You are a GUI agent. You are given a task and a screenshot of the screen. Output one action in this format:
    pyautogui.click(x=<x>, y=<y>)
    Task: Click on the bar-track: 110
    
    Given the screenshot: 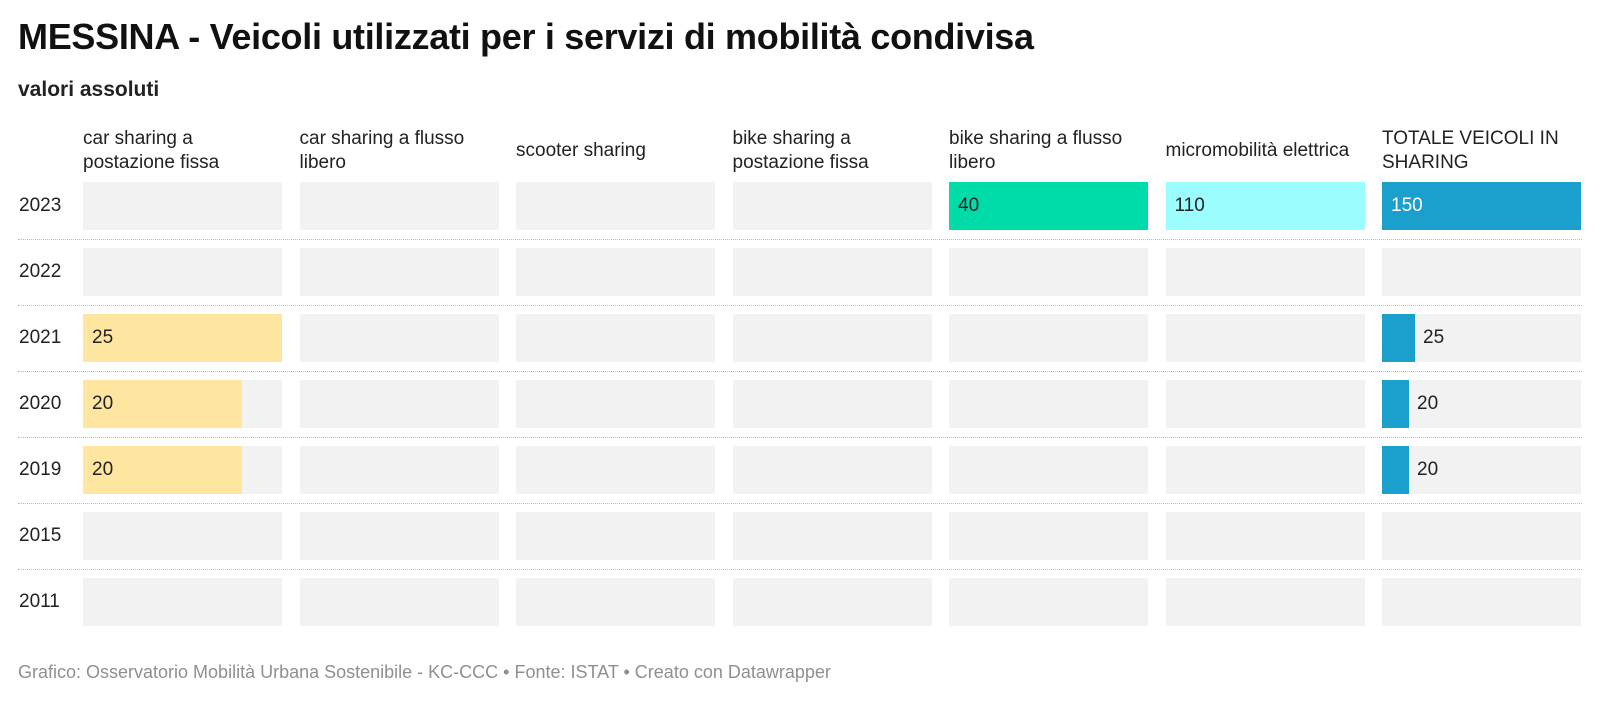 What is the action you would take?
    pyautogui.click(x=1265, y=206)
    